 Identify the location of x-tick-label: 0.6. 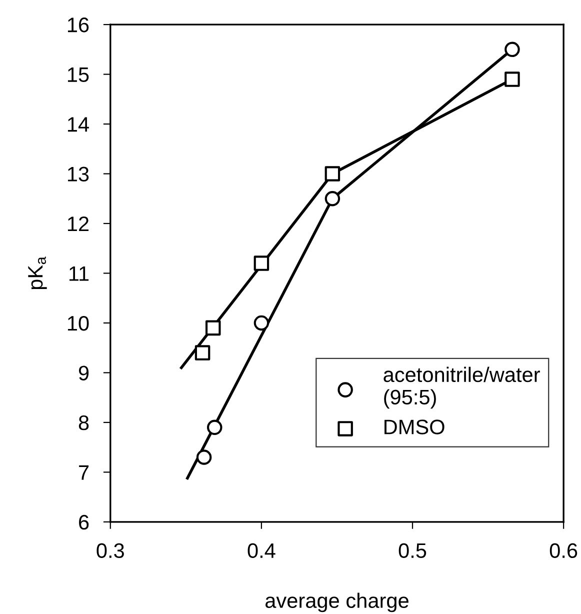
(564, 550).